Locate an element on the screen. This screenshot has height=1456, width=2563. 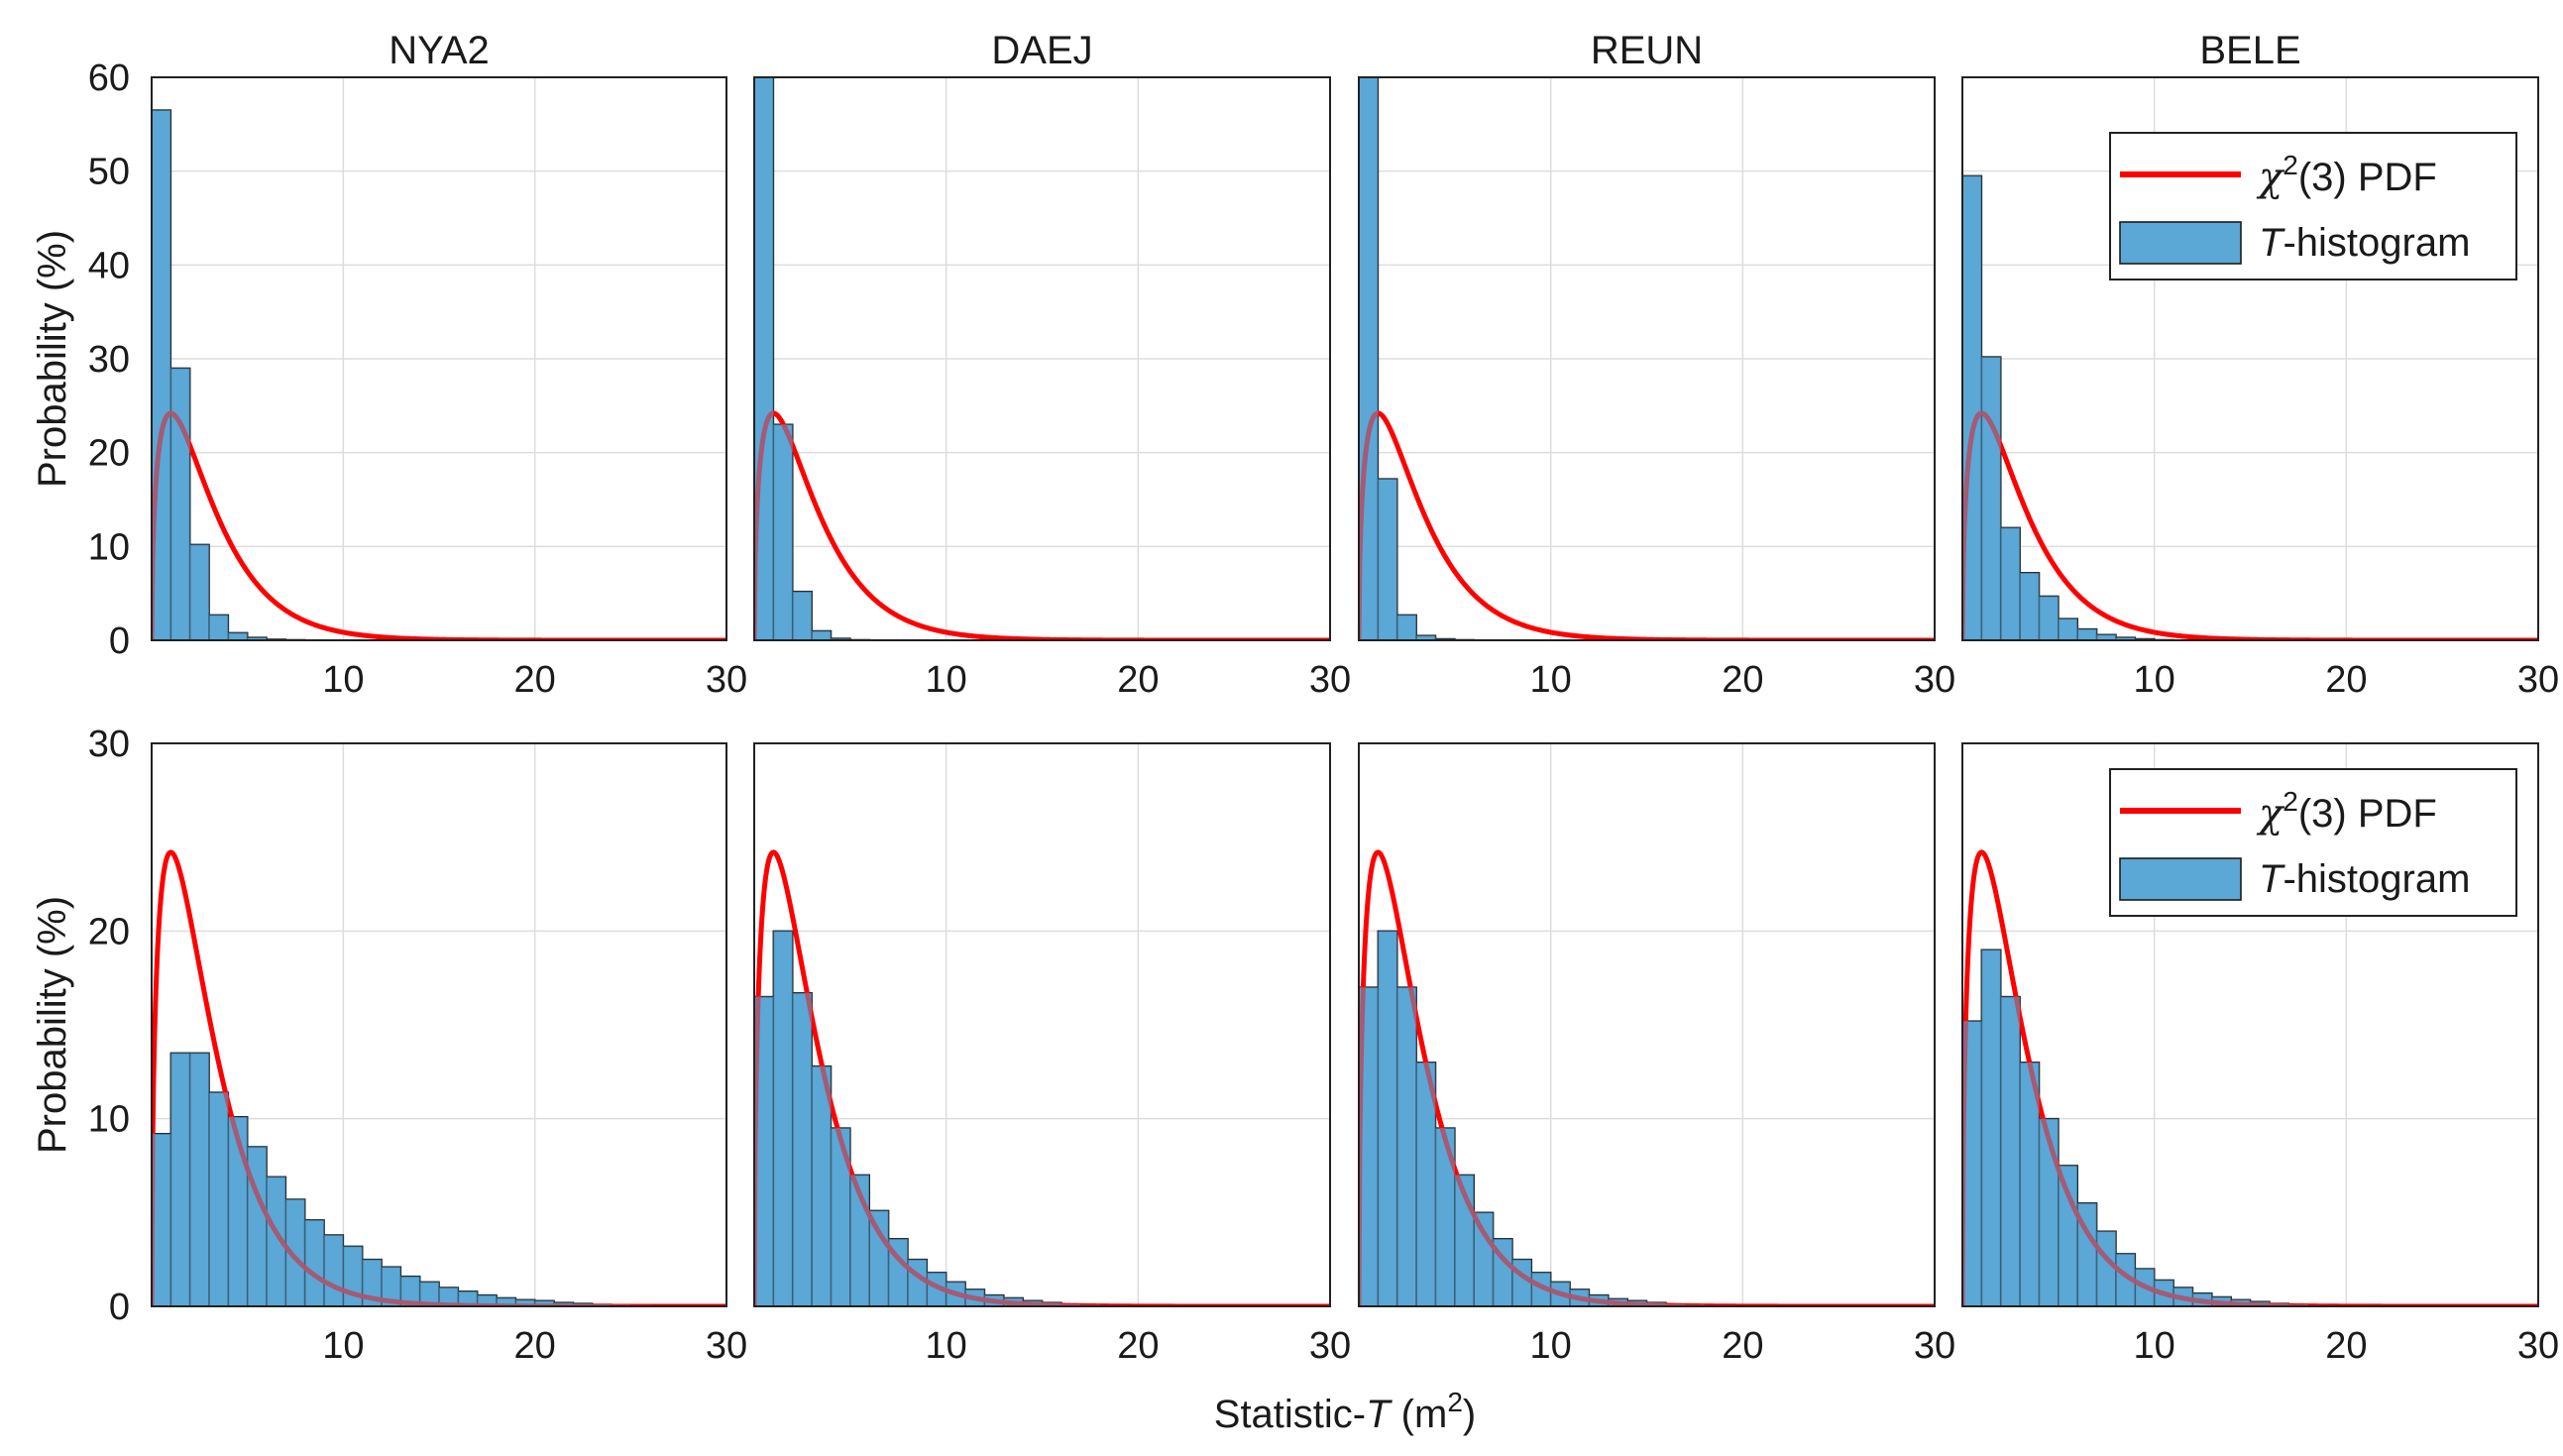
panel-row2-col2: 10 20 30 is located at coordinates (1052, 1054).